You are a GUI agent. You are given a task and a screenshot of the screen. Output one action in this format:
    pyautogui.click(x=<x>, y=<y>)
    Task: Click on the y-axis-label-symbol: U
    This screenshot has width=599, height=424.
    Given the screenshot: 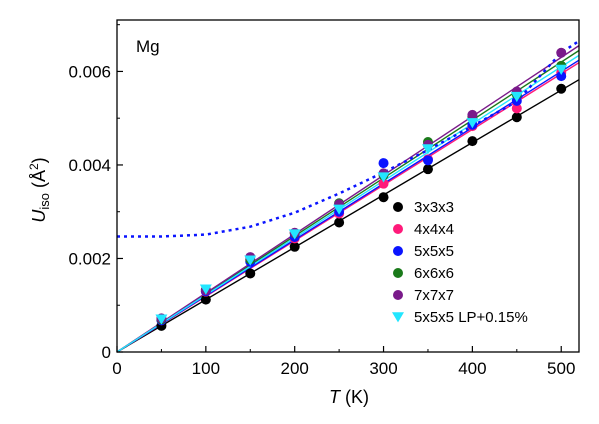 What is the action you would take?
    pyautogui.click(x=39, y=216)
    